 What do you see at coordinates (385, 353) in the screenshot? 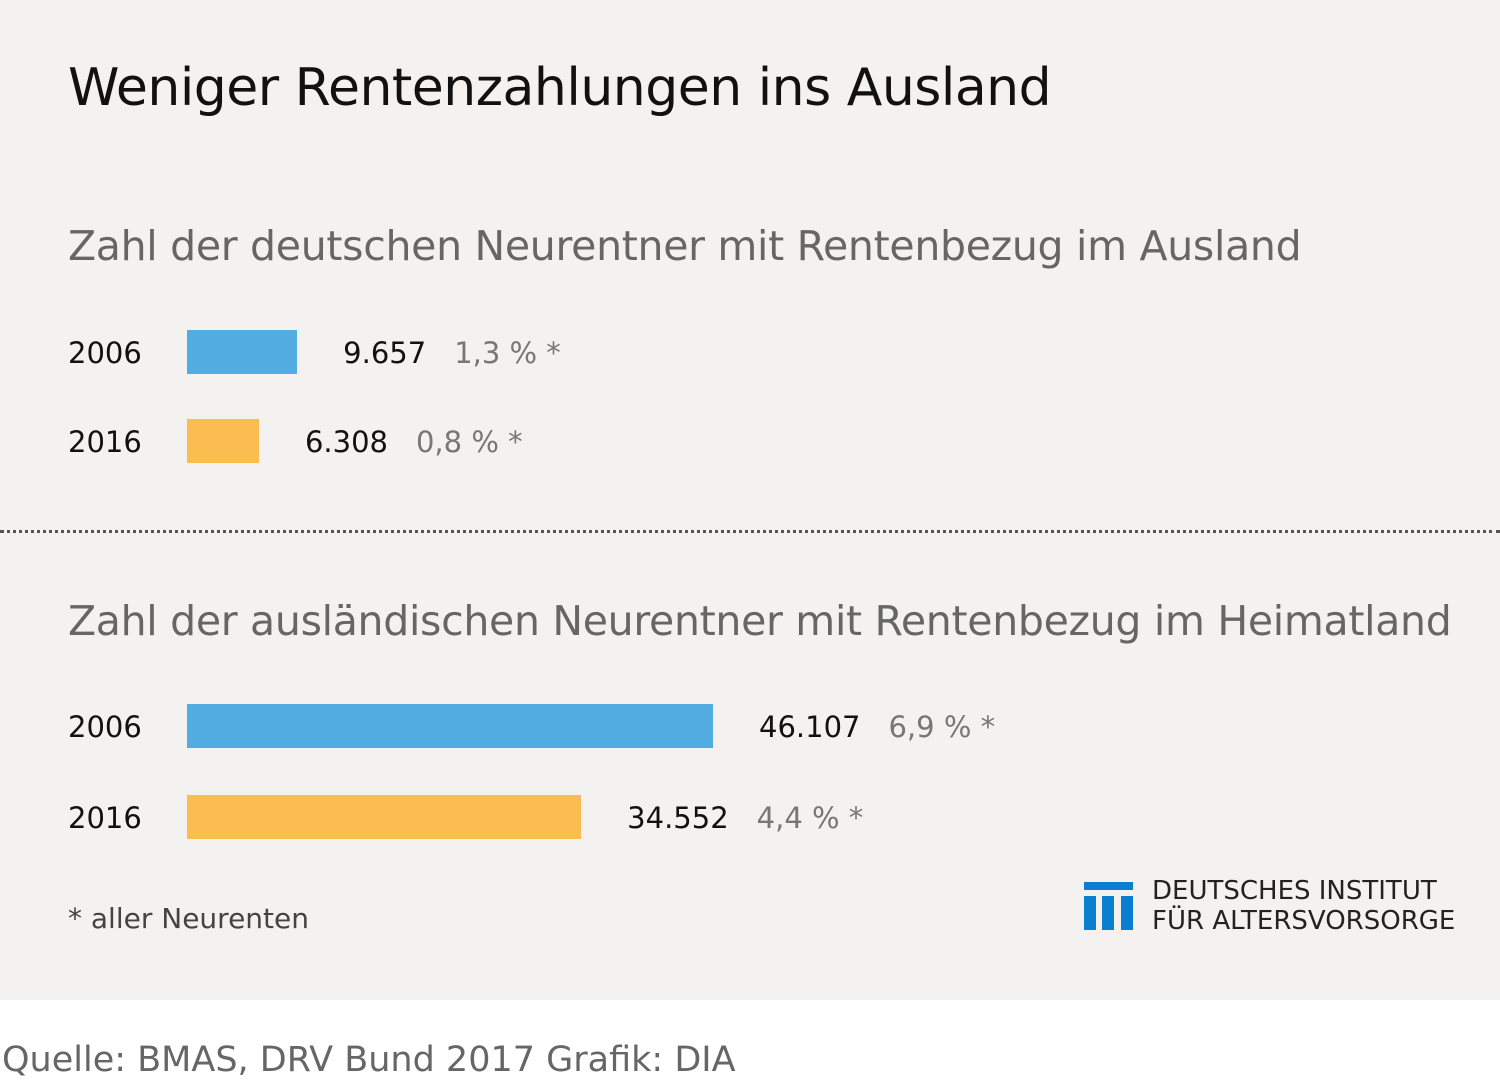
I see `chart1-value-2006: 9.657` at bounding box center [385, 353].